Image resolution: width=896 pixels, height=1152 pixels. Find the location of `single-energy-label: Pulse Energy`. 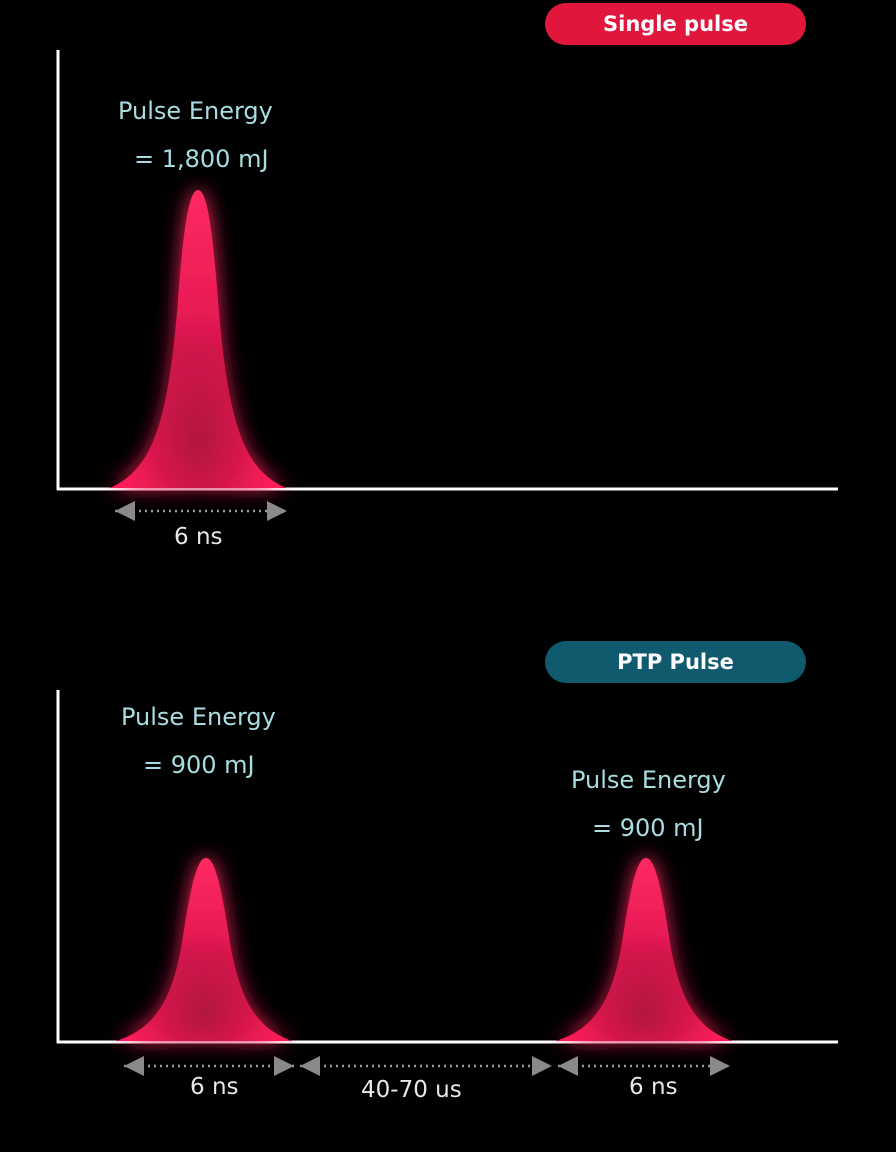

single-energy-label: Pulse Energy is located at coordinates (195, 111).